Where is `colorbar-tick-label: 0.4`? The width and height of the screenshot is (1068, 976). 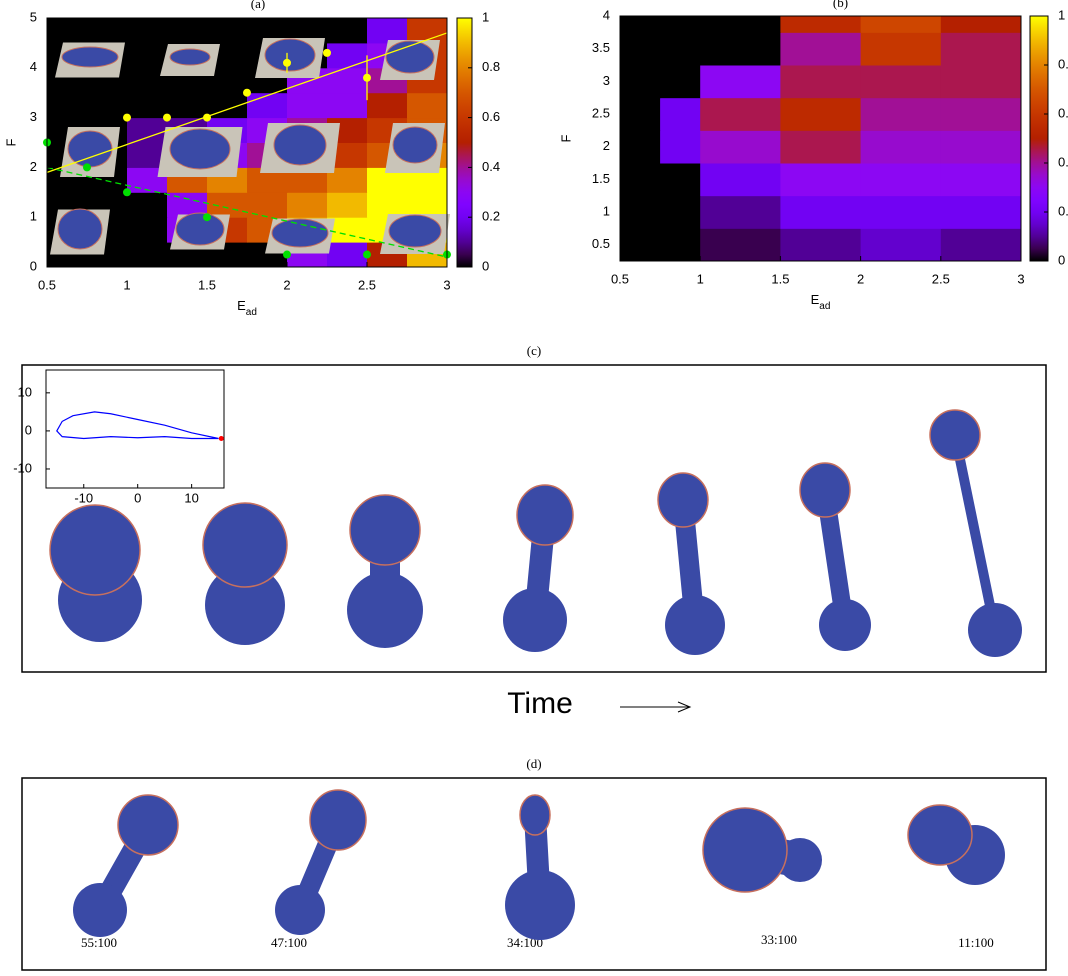
colorbar-tick-label: 0.4 is located at coordinates (1063, 161).